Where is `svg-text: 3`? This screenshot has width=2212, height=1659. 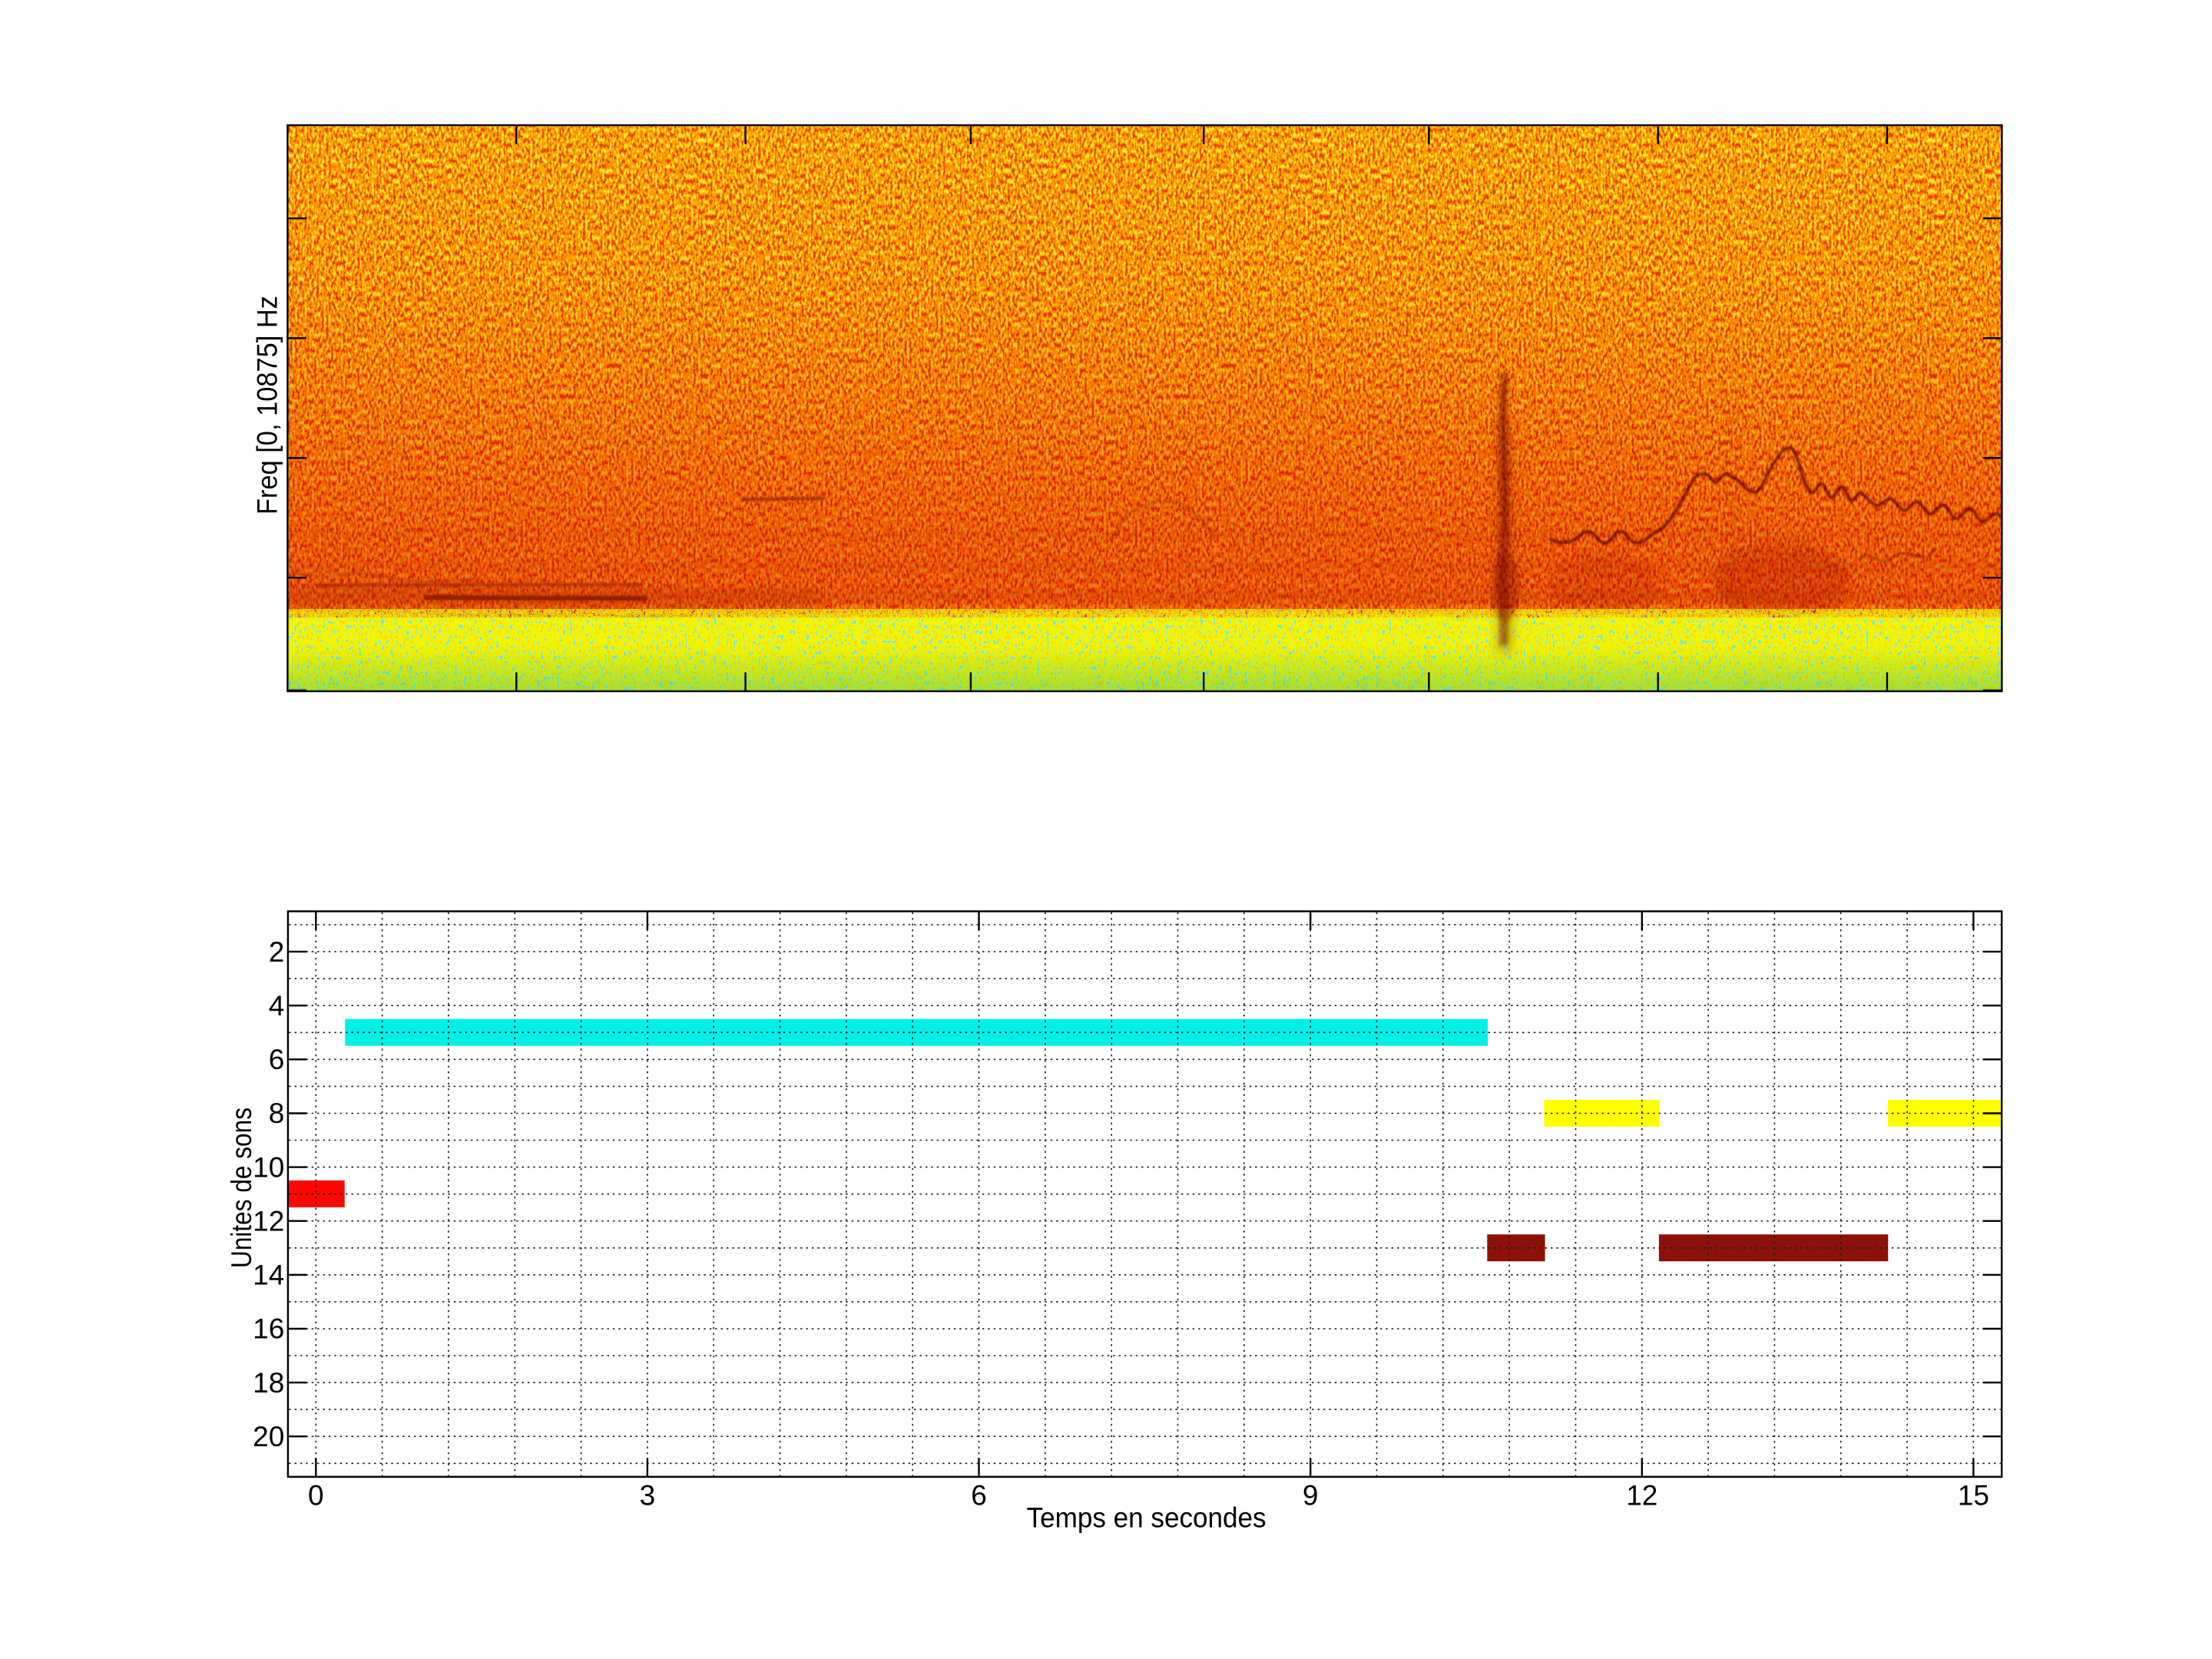 svg-text: 3 is located at coordinates (648, 1496).